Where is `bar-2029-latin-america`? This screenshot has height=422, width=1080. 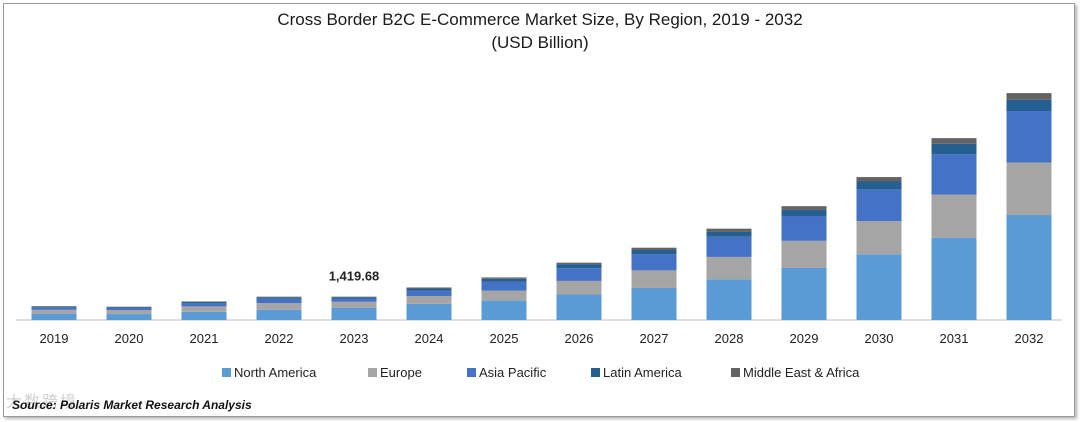 bar-2029-latin-america is located at coordinates (804, 213).